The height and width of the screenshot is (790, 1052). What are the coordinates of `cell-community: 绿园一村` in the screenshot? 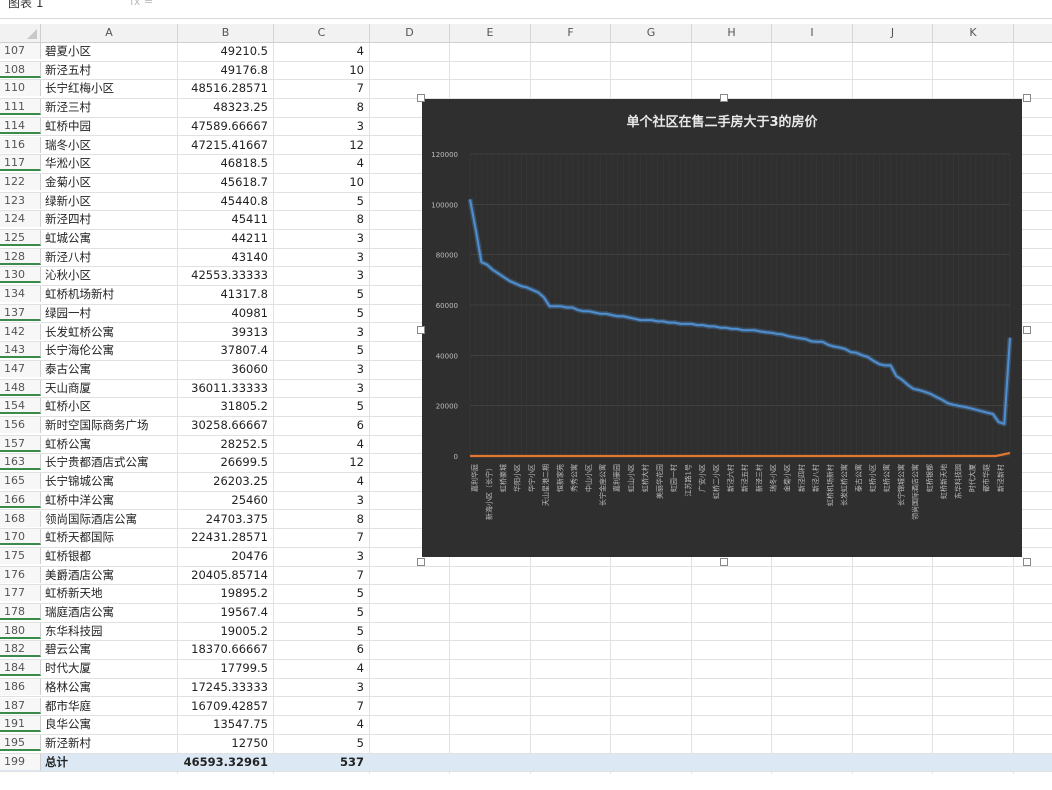 It's located at (68, 312).